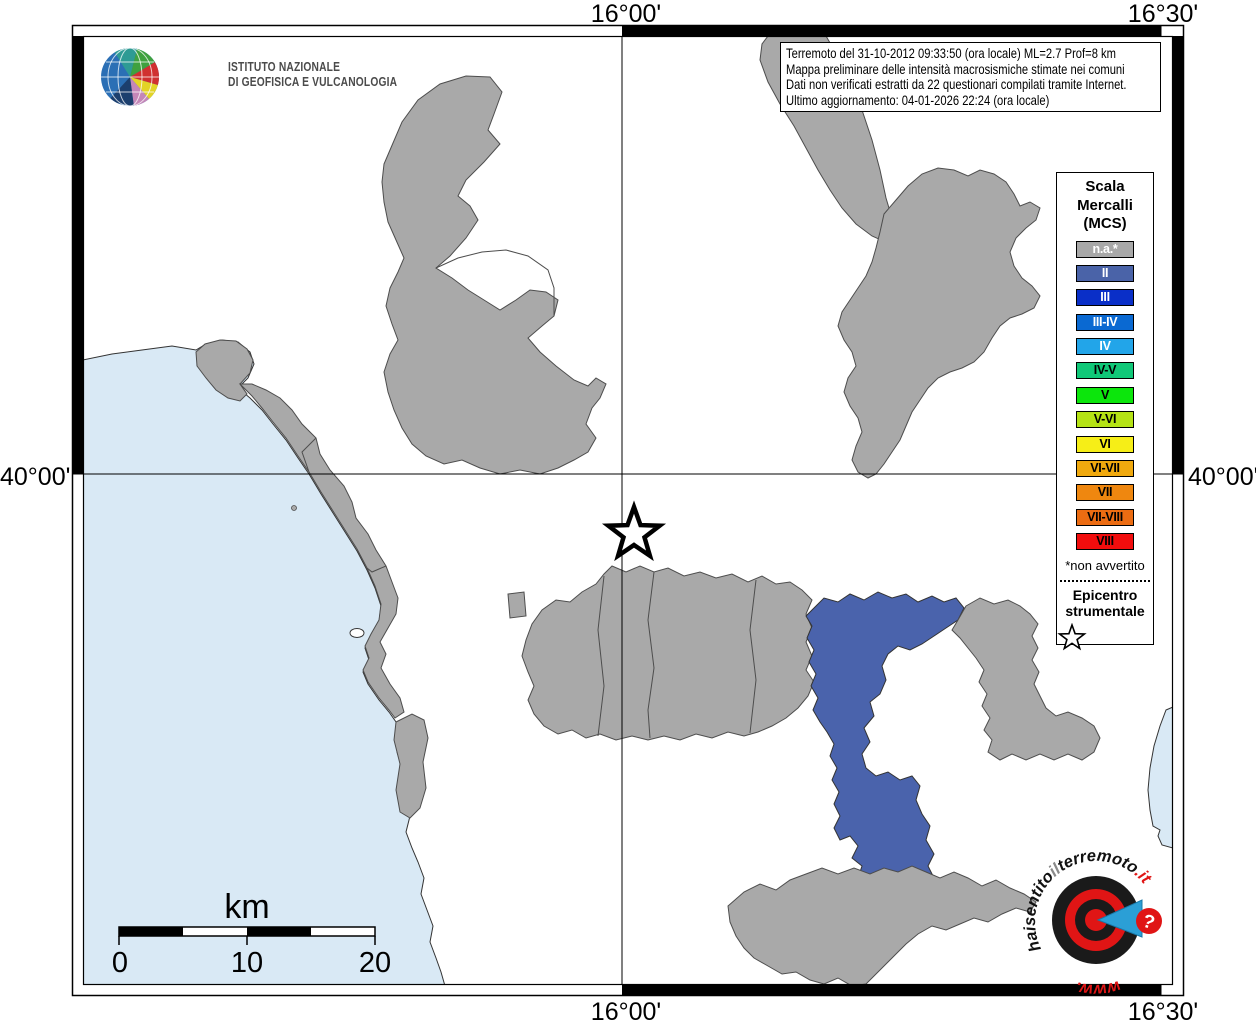 The width and height of the screenshot is (1256, 1027). I want to click on question-badge, so click(1149, 921).